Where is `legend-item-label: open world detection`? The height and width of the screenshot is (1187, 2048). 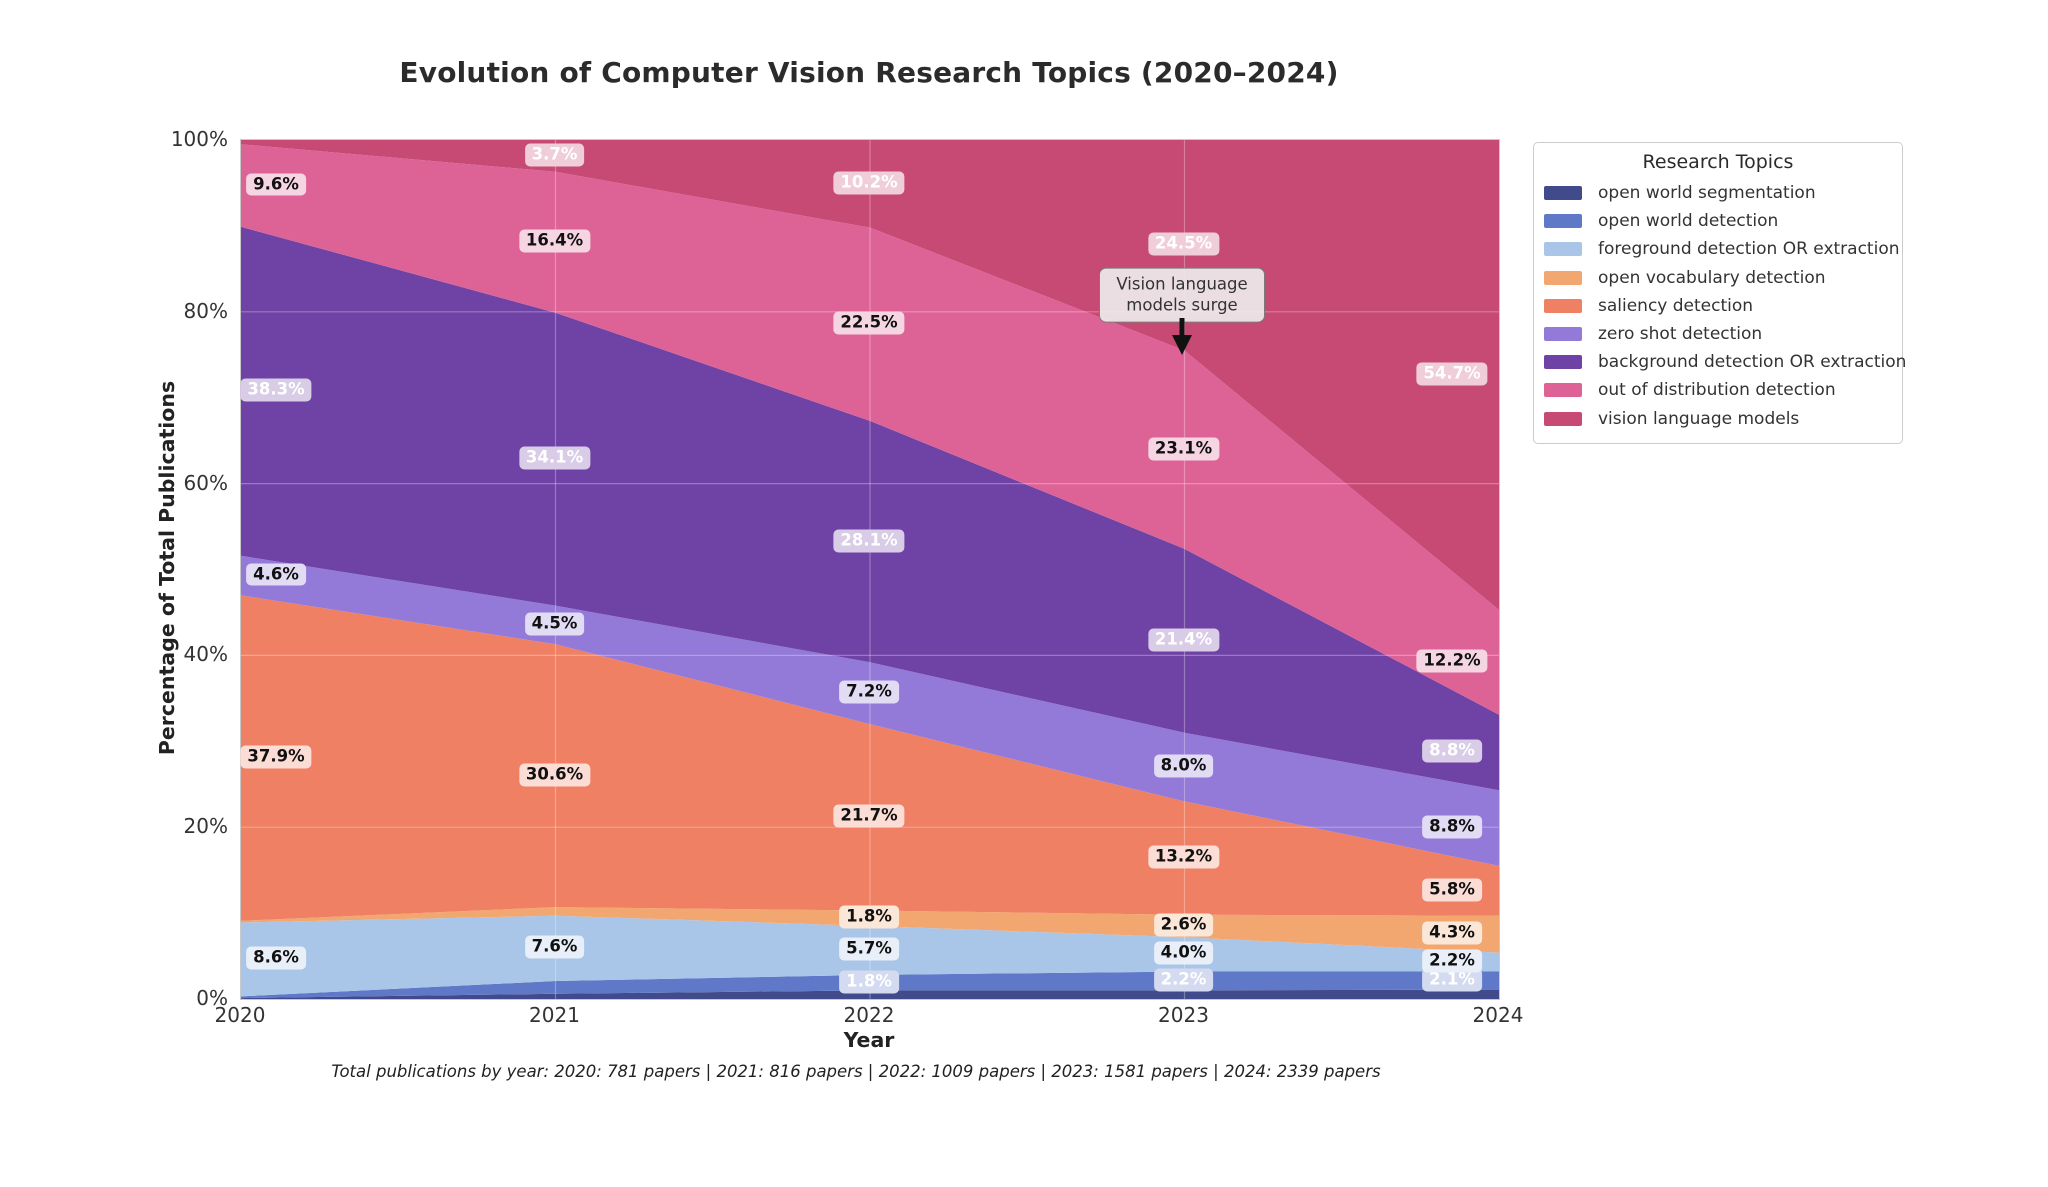 legend-item-label: open world detection is located at coordinates (1688, 221).